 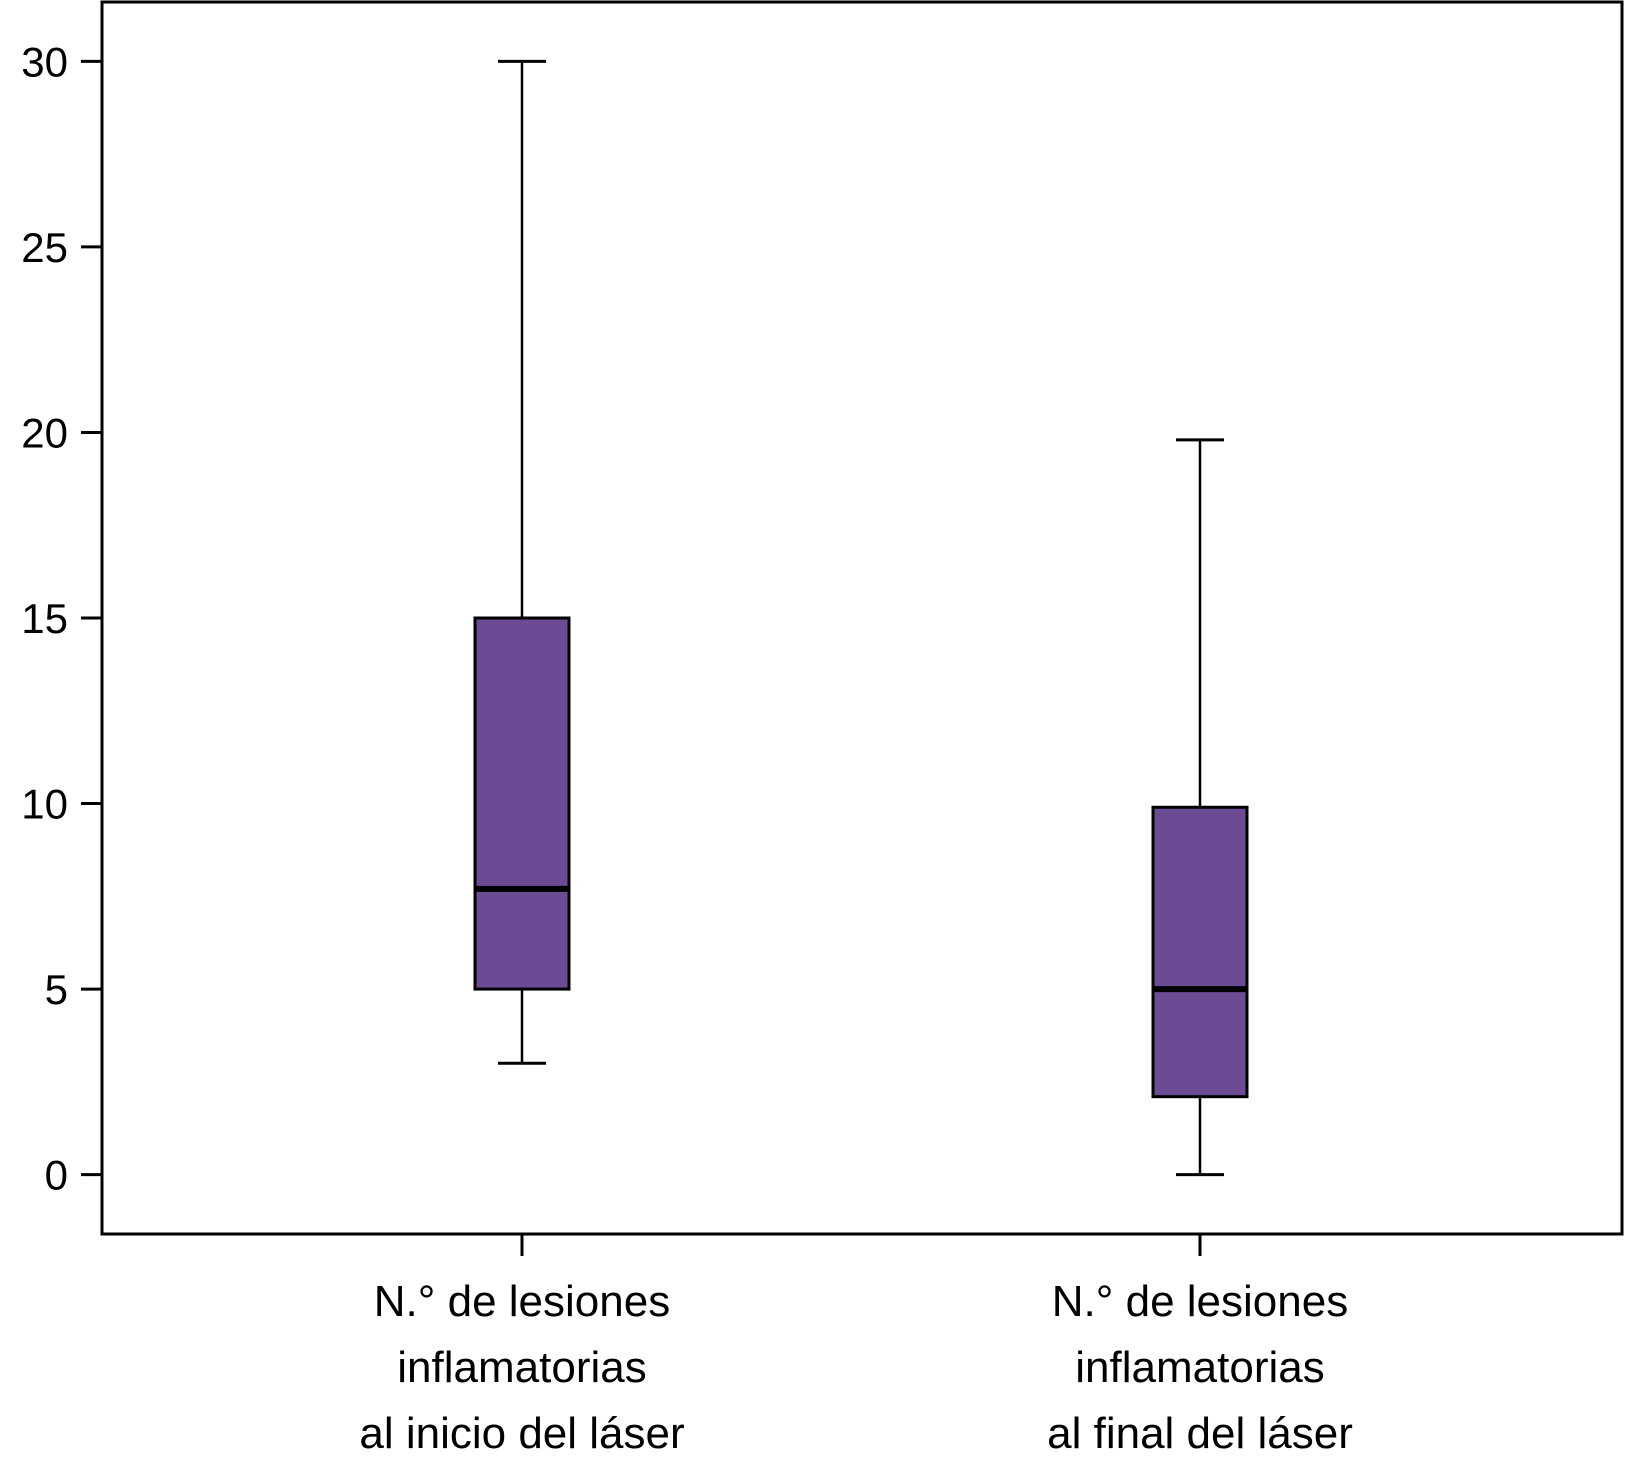 What do you see at coordinates (44, 804) in the screenshot?
I see `y-tick-label: 10` at bounding box center [44, 804].